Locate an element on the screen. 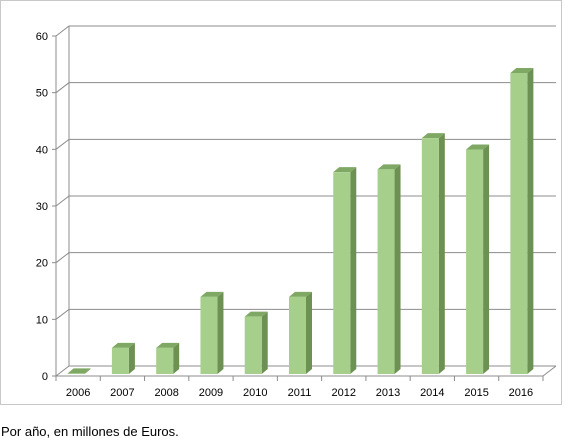 This screenshot has height=447, width=565. bar-2015 is located at coordinates (478, 259).